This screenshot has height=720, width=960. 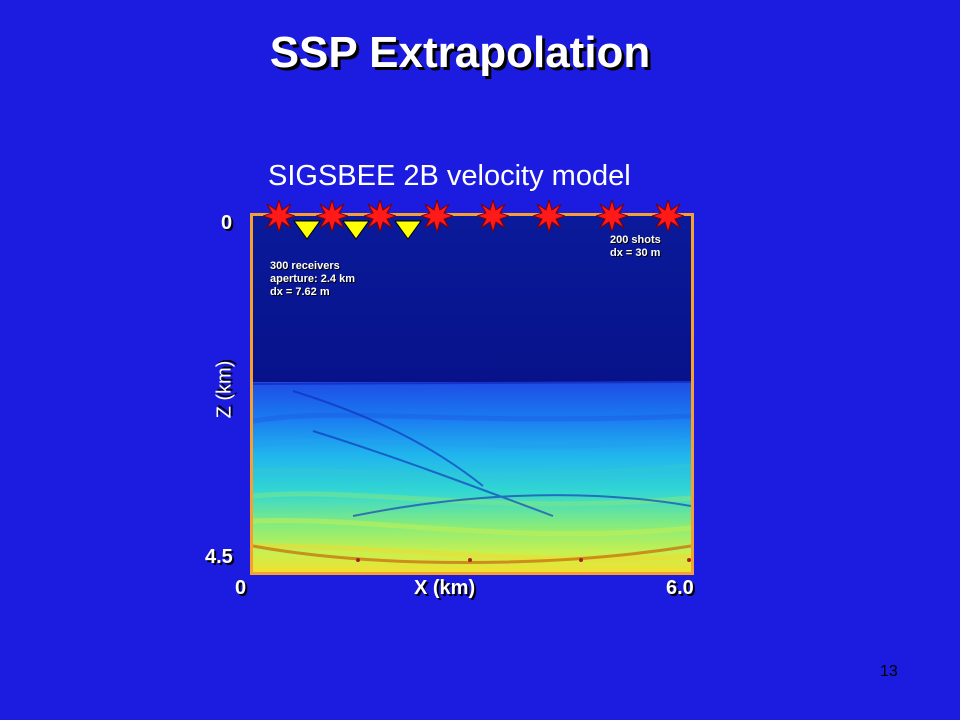 I want to click on shots-spacing-text: dx = 30 m, so click(x=635, y=253).